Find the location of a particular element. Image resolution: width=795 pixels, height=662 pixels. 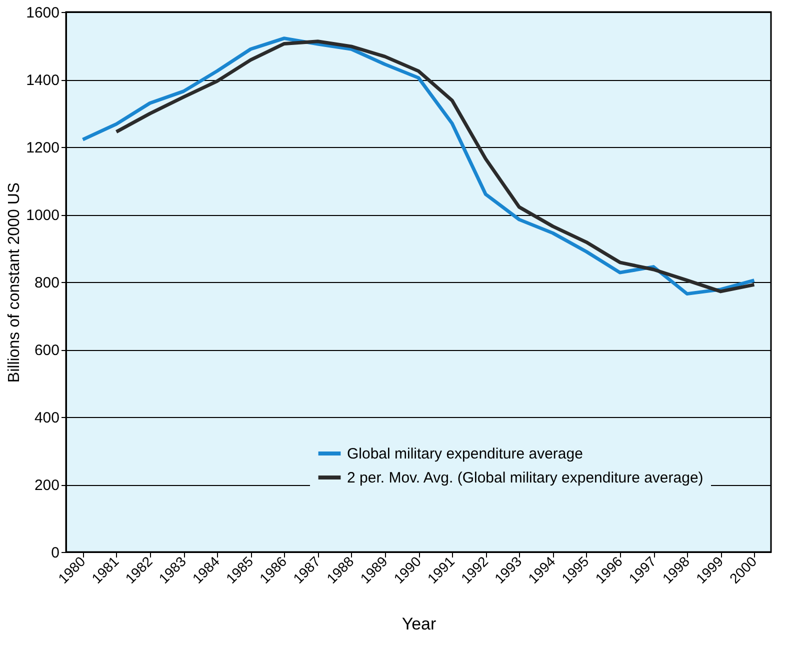

x-axis-title: Year is located at coordinates (419, 624).